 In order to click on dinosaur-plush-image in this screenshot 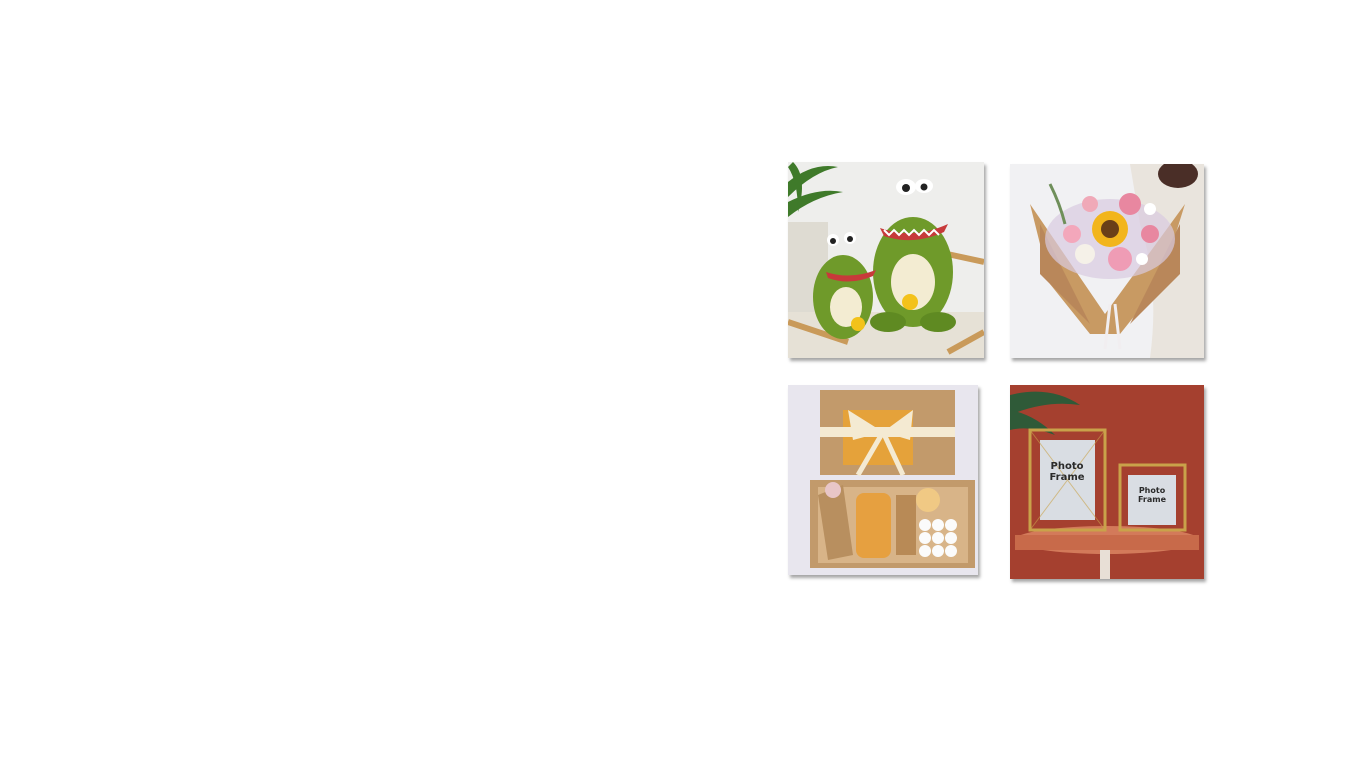, I will do `click(886, 260)`.